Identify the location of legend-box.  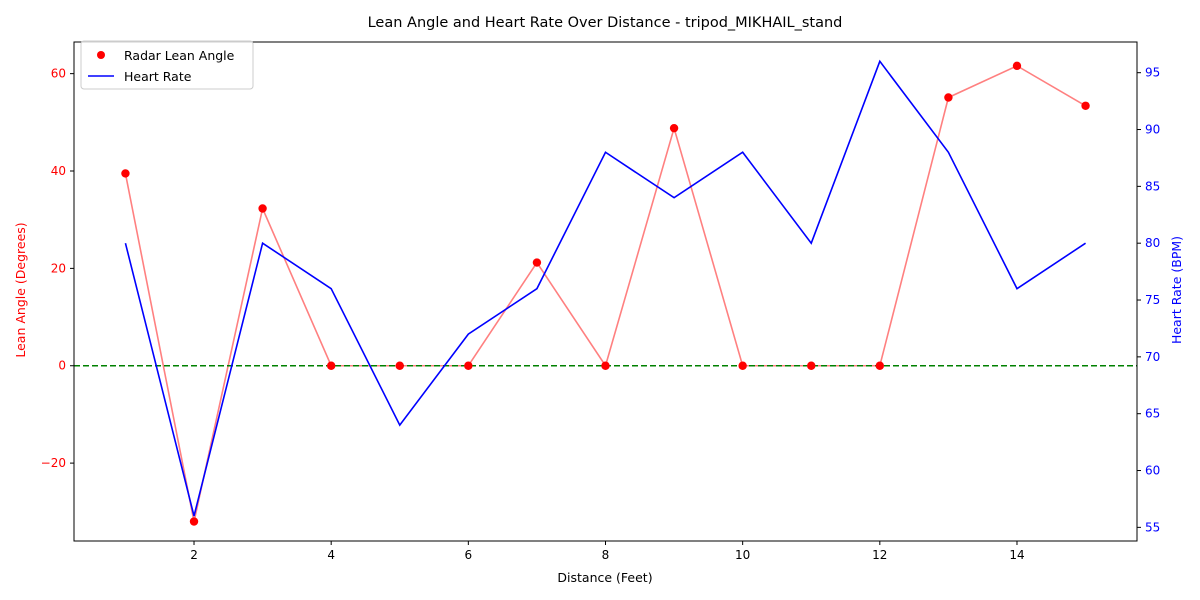
(167, 65).